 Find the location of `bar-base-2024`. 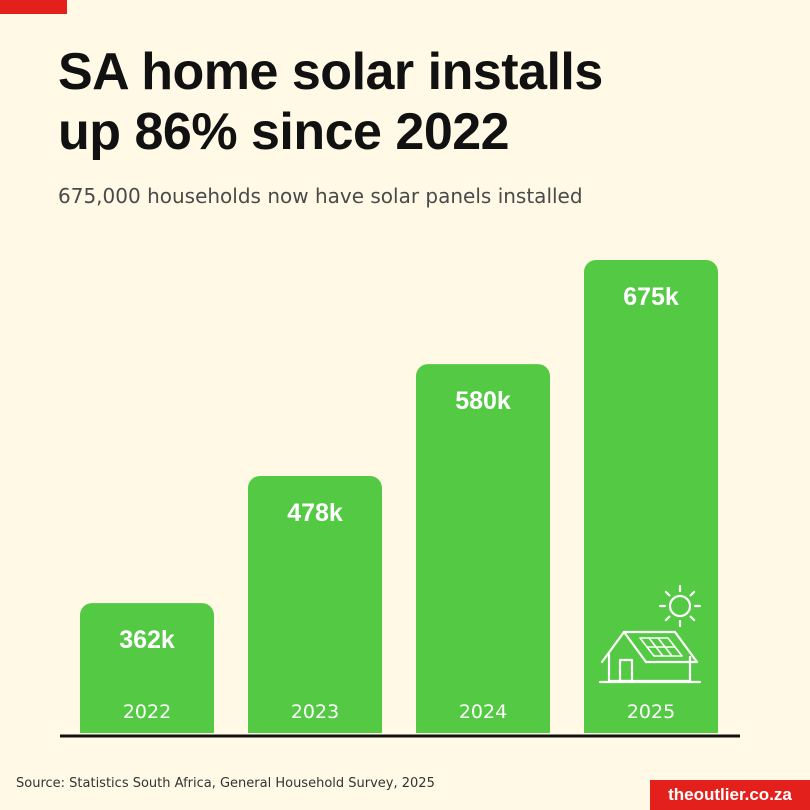

bar-base-2024 is located at coordinates (483, 723).